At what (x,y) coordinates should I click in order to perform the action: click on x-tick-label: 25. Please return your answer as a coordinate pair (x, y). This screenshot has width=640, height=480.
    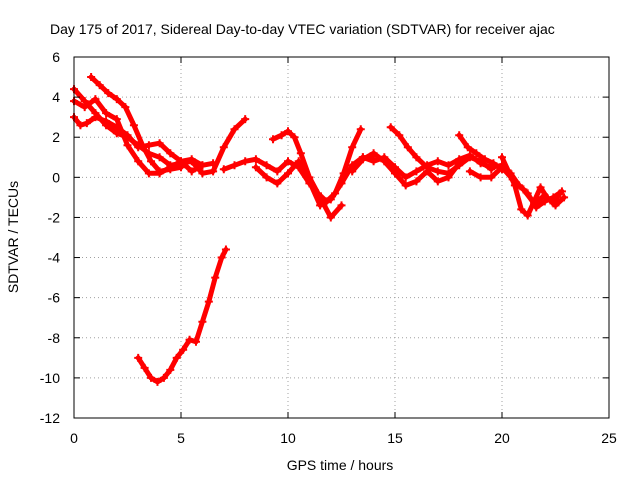
    Looking at the image, I should click on (609, 438).